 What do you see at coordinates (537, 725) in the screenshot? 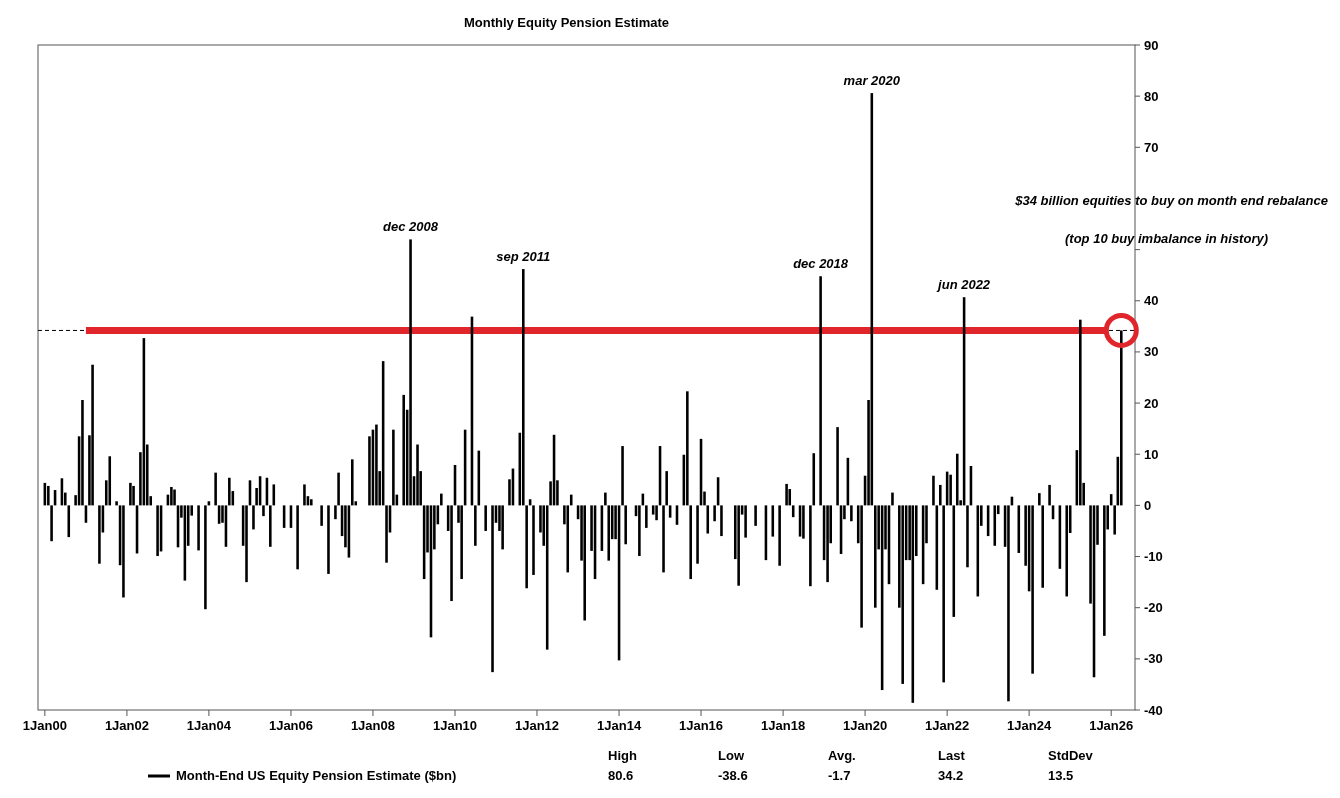
I see `x-tick-label: 1Jan12` at bounding box center [537, 725].